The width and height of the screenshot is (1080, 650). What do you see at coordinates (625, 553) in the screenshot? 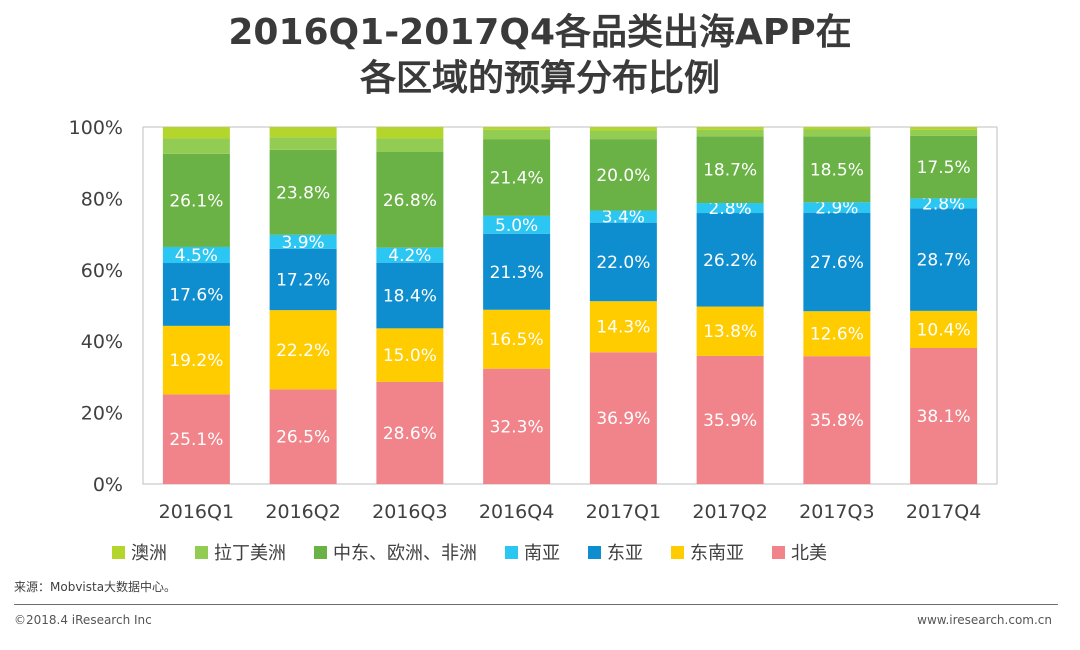
I see `legend-label: 东亚` at bounding box center [625, 553].